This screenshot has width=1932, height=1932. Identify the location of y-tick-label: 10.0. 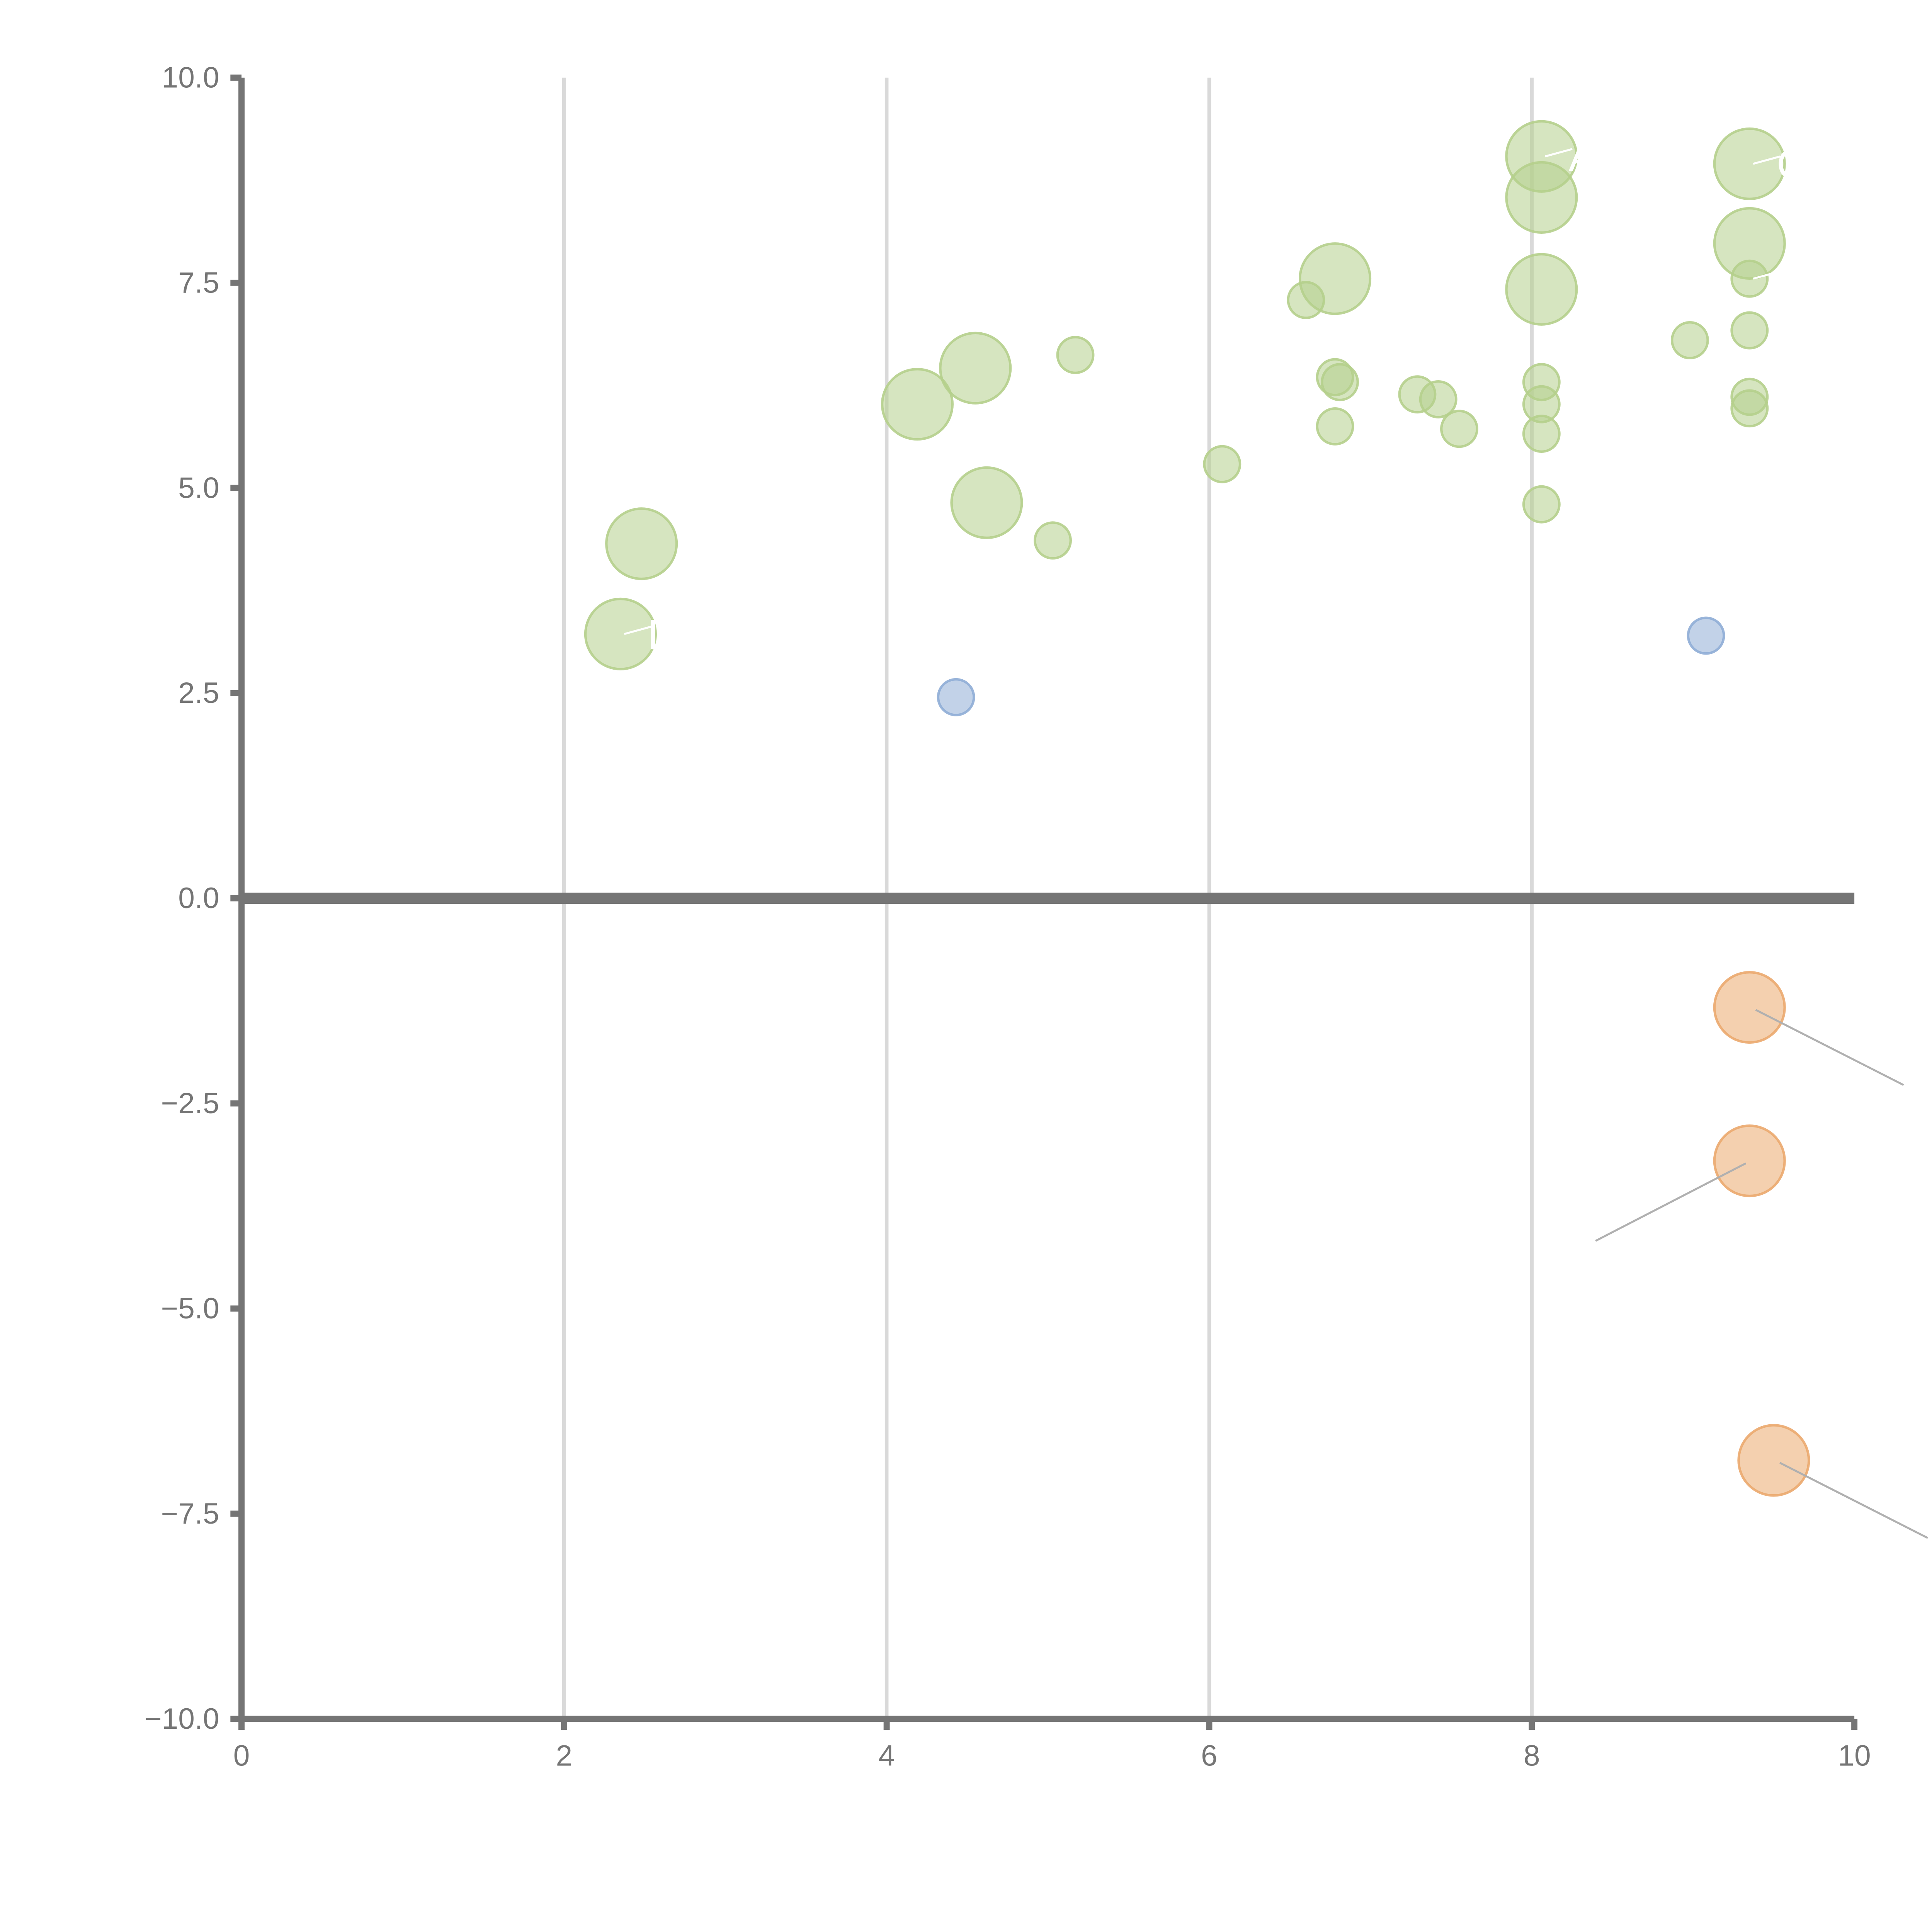
(191, 78).